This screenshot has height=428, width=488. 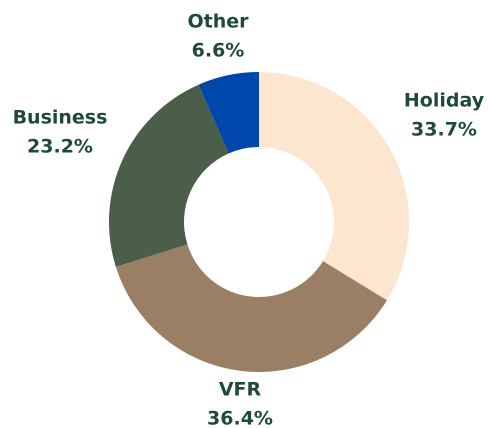 What do you see at coordinates (60, 147) in the screenshot?
I see `slice-value-label: 23.2%` at bounding box center [60, 147].